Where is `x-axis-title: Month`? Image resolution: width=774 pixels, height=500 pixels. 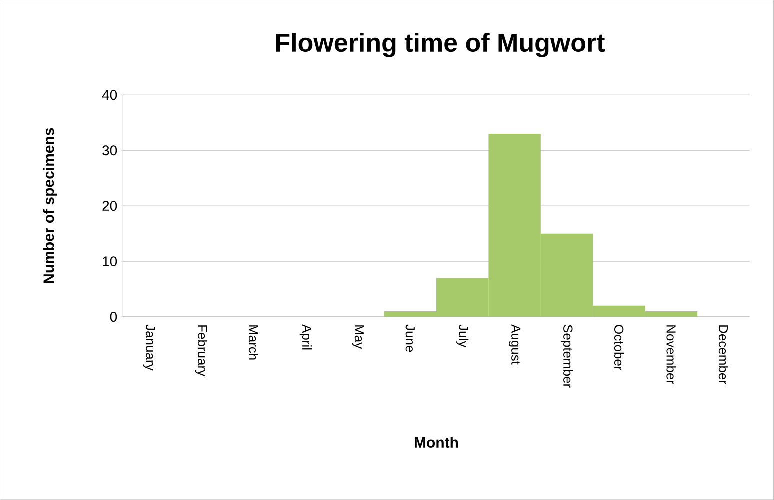
x-axis-title: Month is located at coordinates (436, 442).